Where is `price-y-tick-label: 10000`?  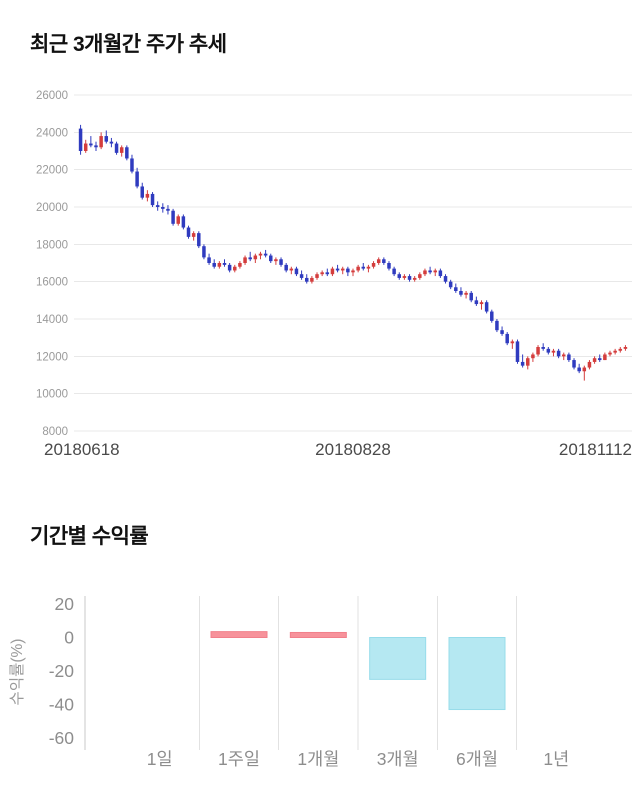
price-y-tick-label: 10000 is located at coordinates (52, 395).